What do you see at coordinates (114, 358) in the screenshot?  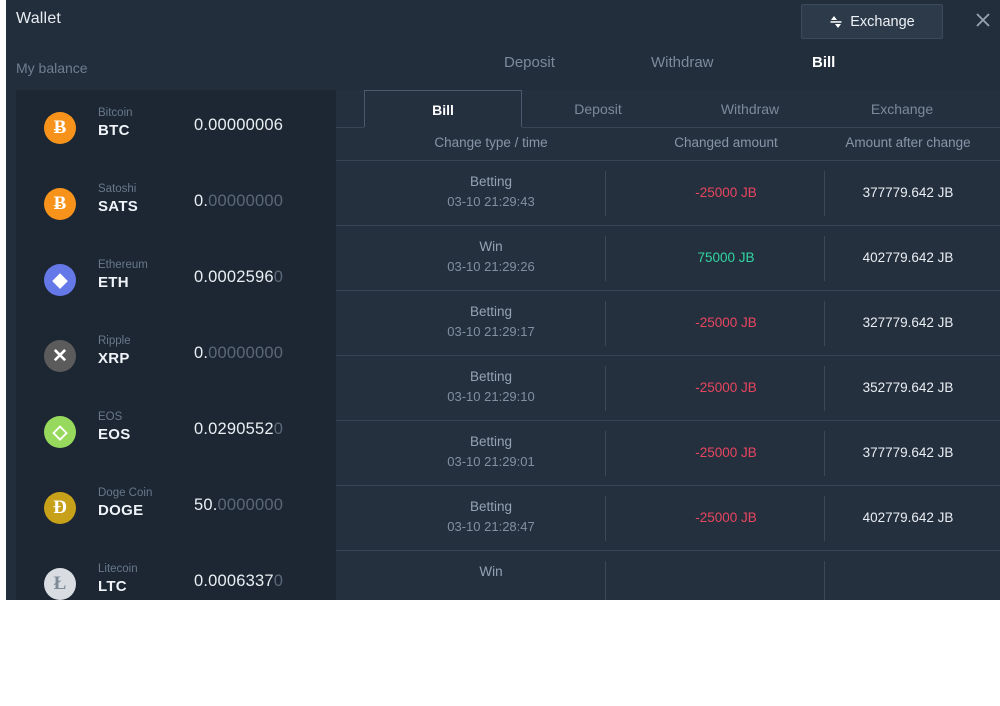 I see `coin-symbol: XRP` at bounding box center [114, 358].